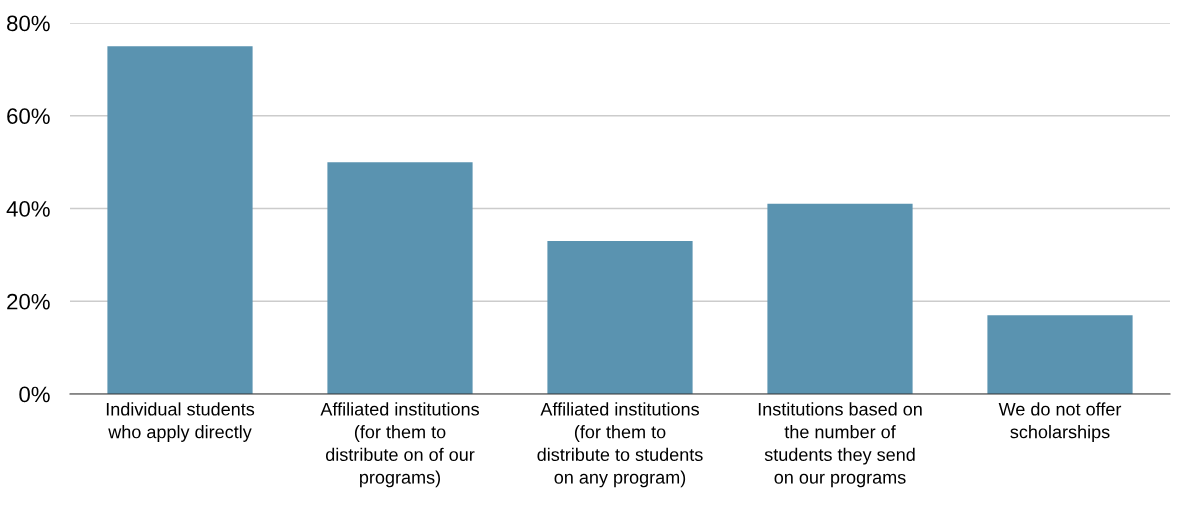  Describe the element at coordinates (28, 301) in the screenshot. I see `y-tick-label: 20%` at that location.